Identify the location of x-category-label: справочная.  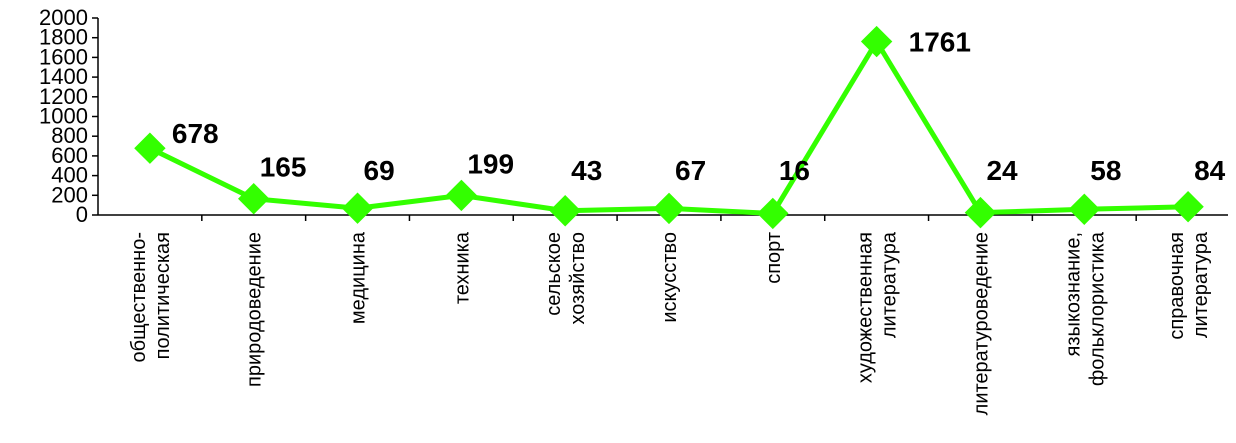
(1177, 286).